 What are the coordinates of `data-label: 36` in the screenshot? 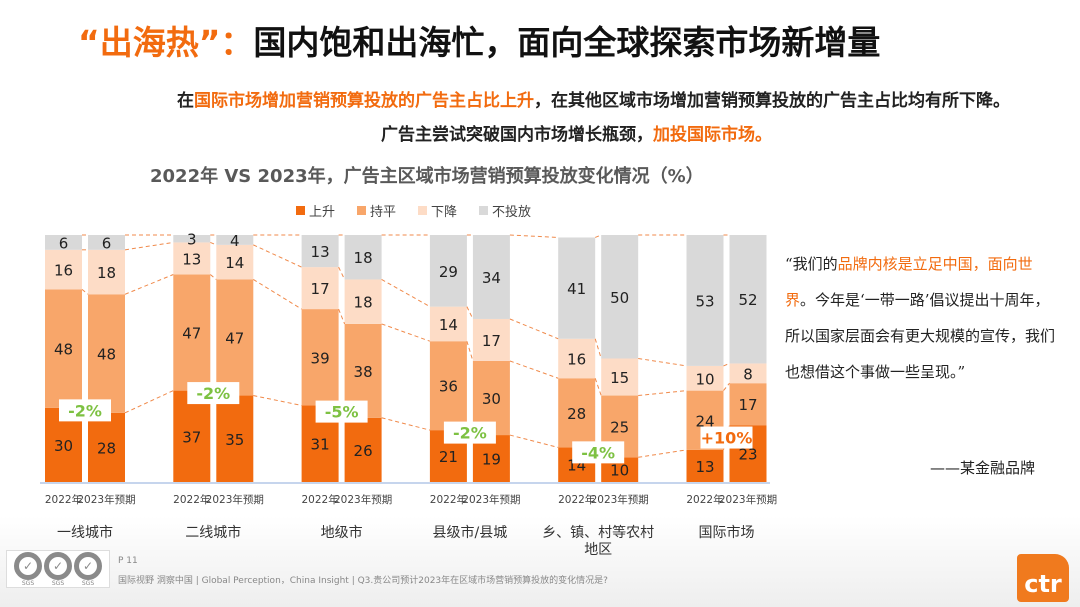 It's located at (448, 387).